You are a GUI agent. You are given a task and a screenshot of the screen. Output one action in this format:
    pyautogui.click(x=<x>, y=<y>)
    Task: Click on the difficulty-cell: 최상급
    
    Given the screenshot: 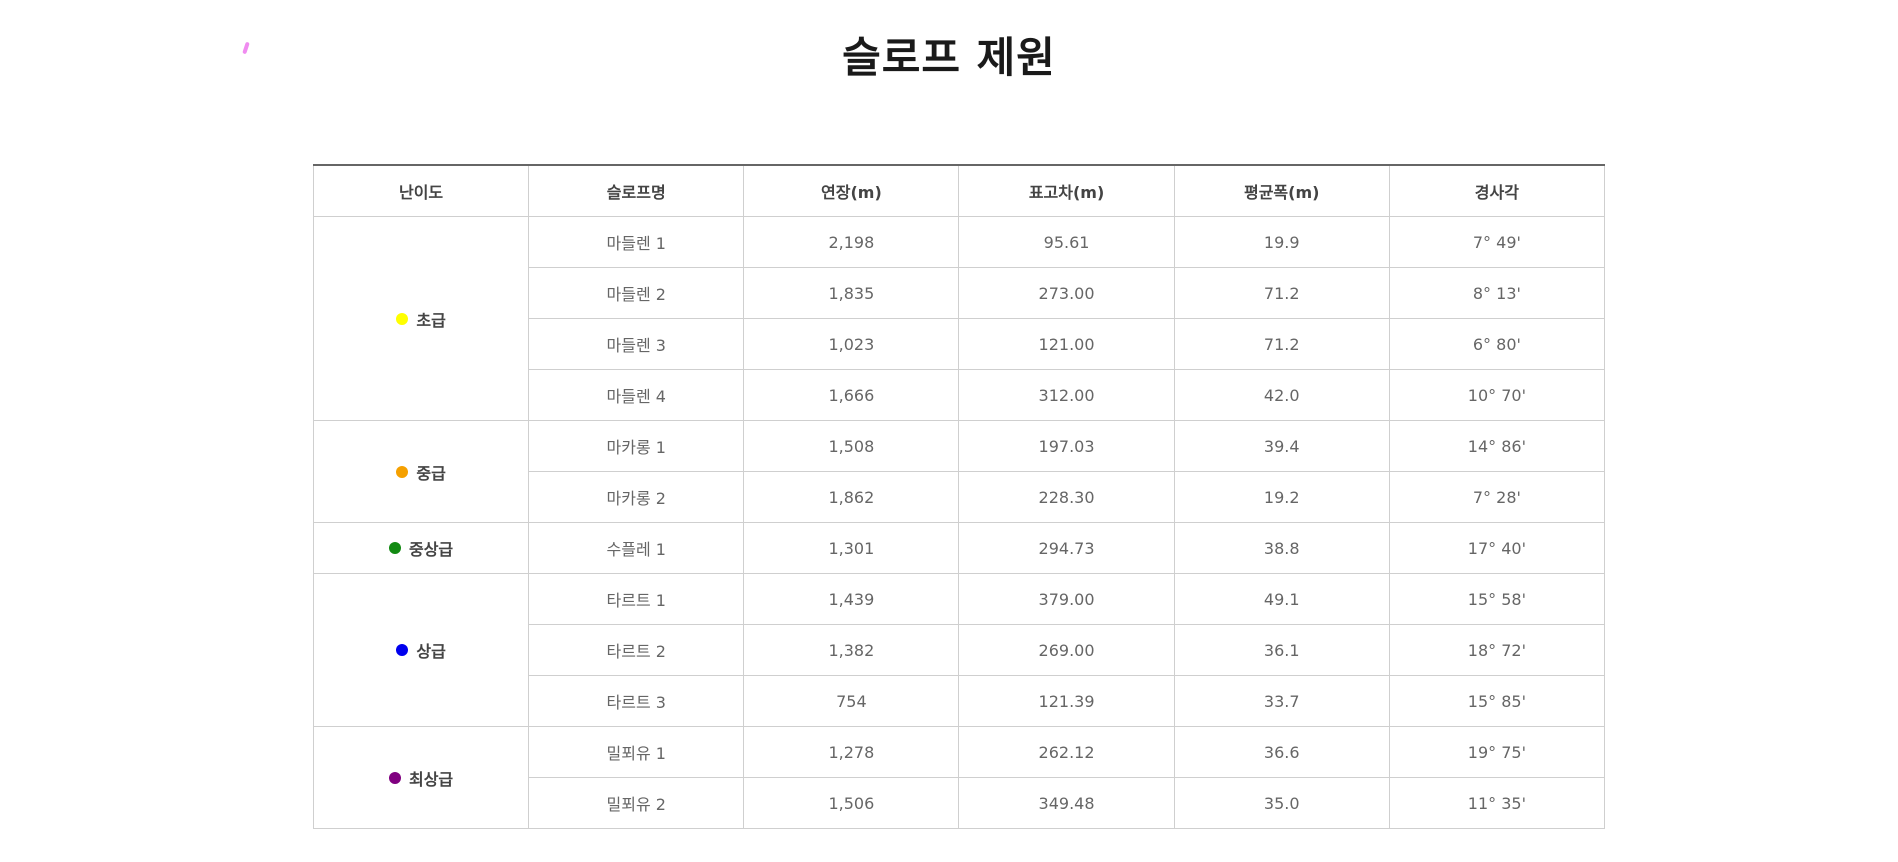 What is the action you would take?
    pyautogui.click(x=421, y=777)
    